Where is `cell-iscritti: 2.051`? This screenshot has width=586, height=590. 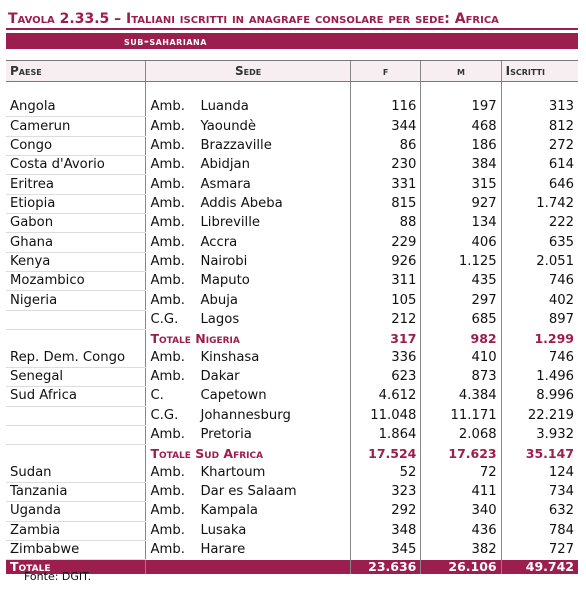 cell-iscritti: 2.051 is located at coordinates (539, 262).